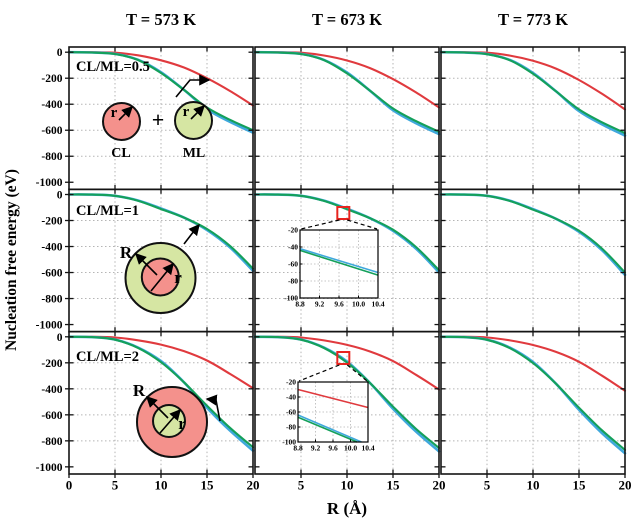  I want to click on column-title-573k: T = 573 K, so click(161, 19).